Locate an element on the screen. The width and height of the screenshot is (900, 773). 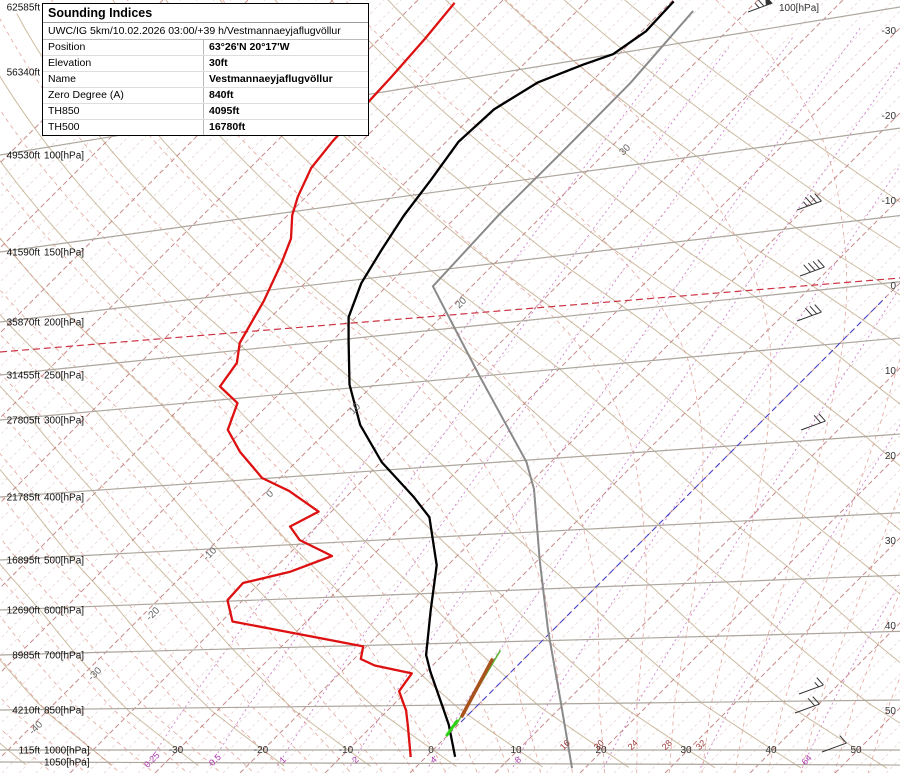
mixing-ratio-label: 0.25 is located at coordinates (151, 759).